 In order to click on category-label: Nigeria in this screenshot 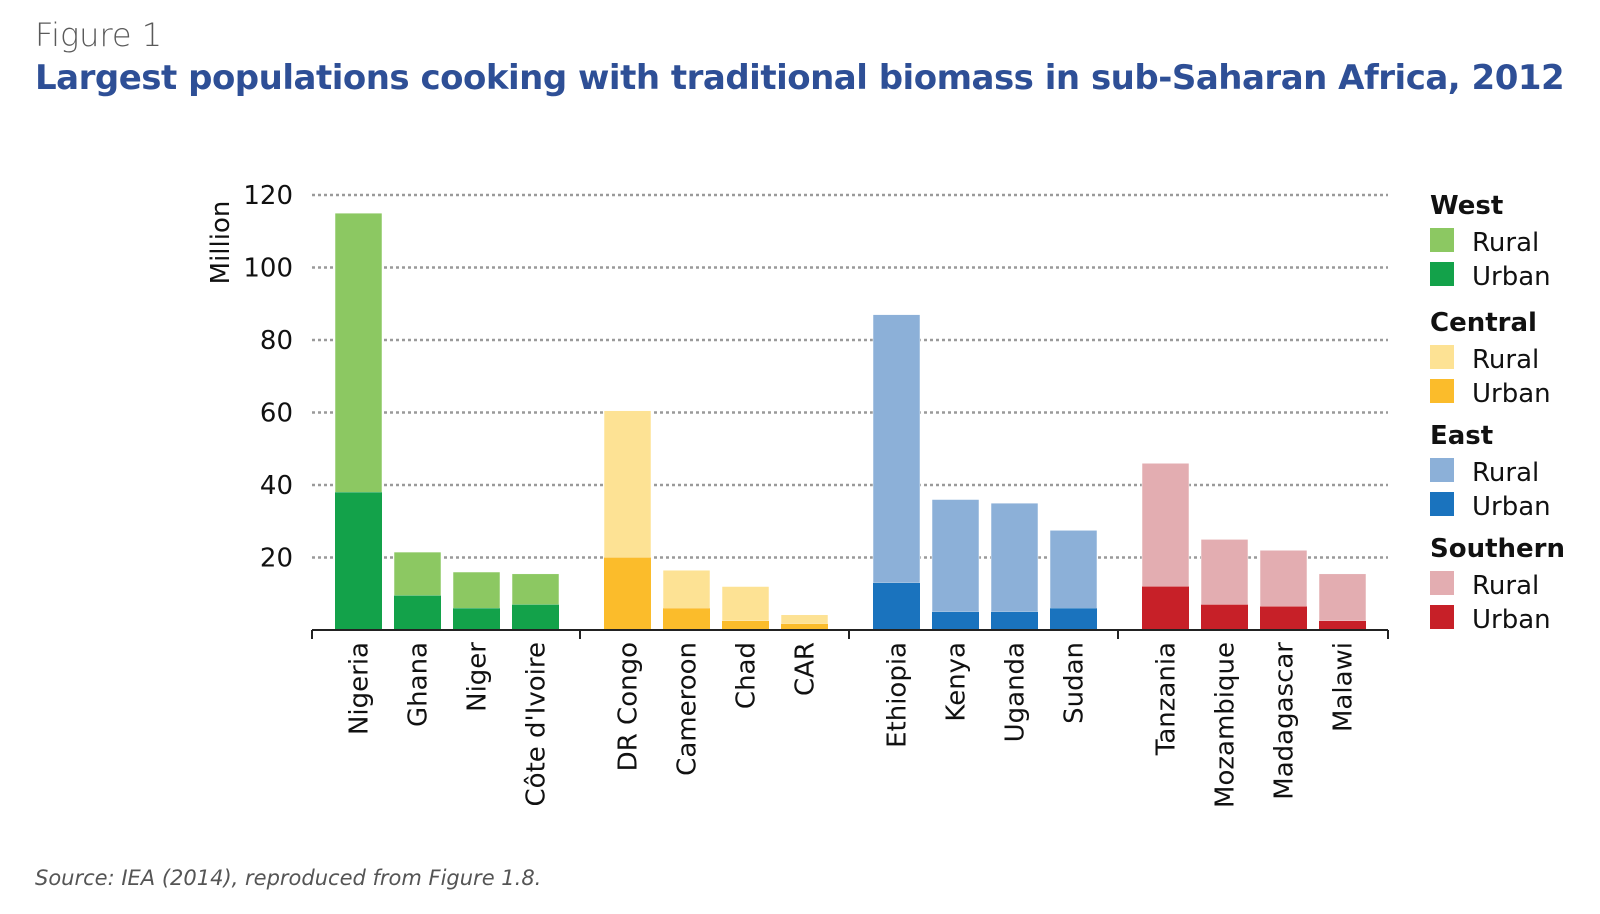, I will do `click(360, 688)`.